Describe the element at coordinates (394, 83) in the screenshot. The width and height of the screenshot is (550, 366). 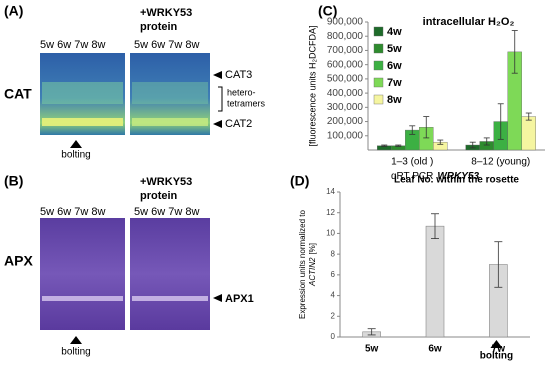
I see `legend-label: 7w` at that location.